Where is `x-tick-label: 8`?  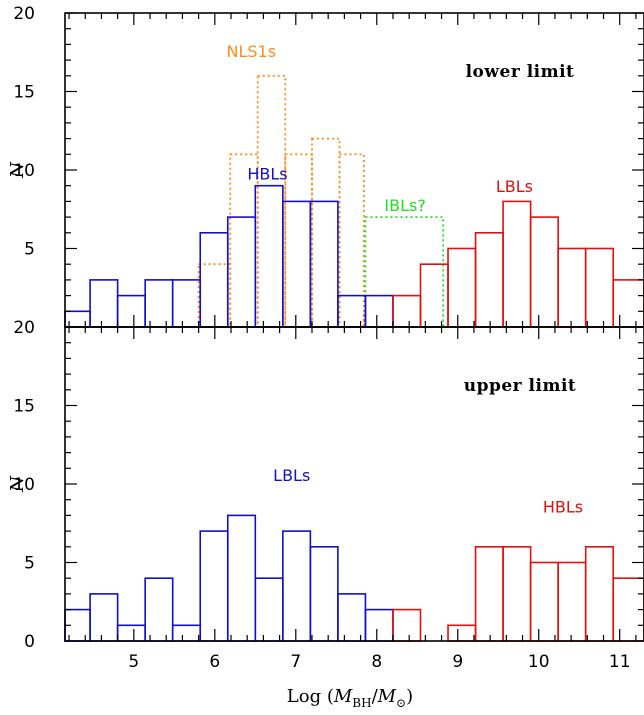
x-tick-label: 8 is located at coordinates (376, 662).